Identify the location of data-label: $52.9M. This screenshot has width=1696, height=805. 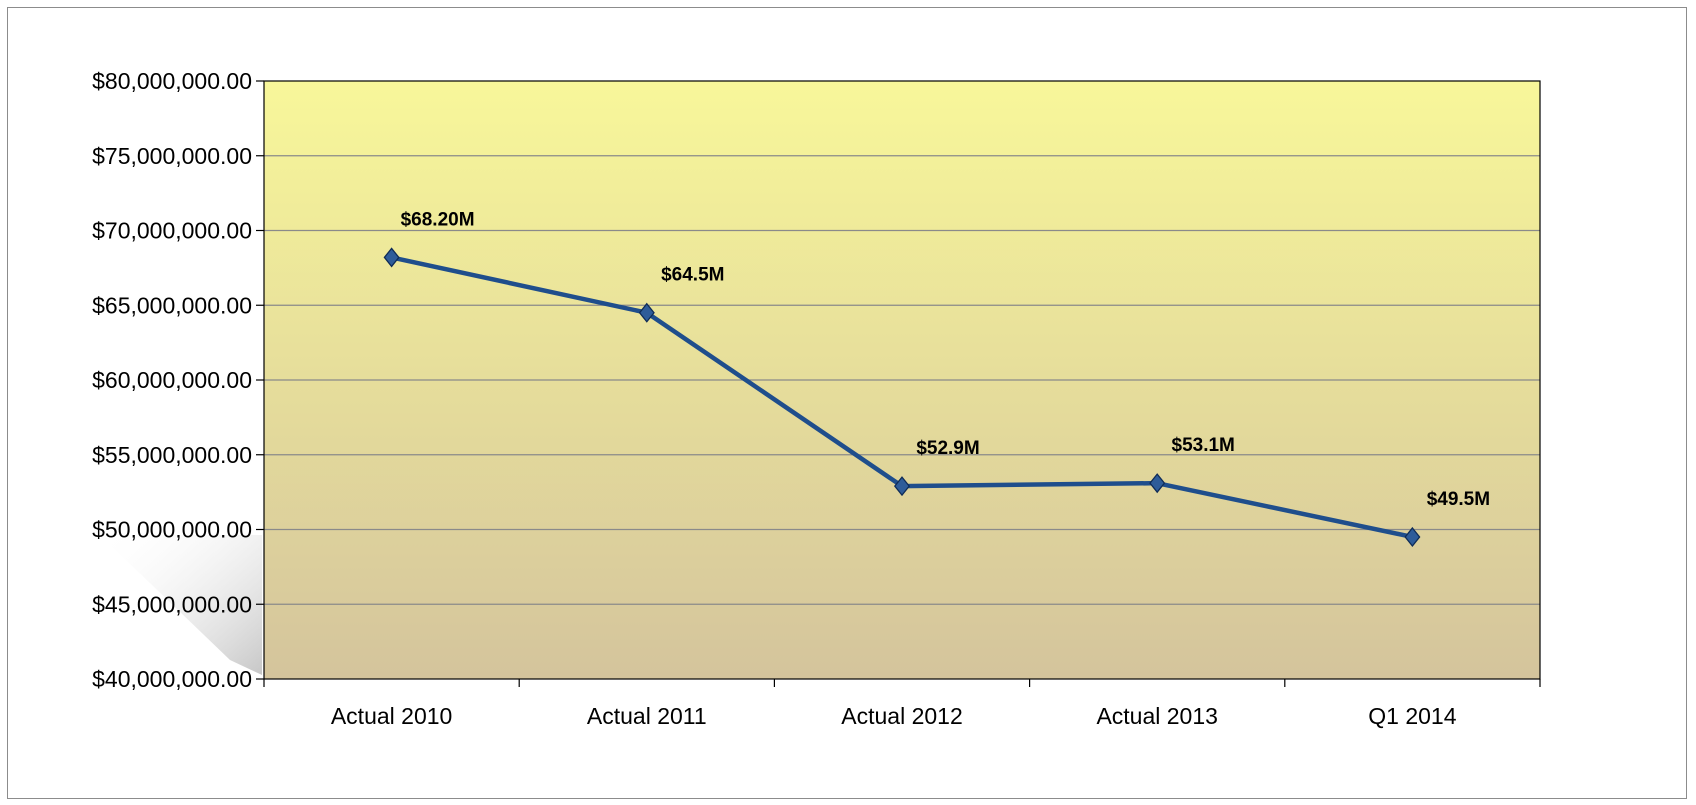
(947, 448).